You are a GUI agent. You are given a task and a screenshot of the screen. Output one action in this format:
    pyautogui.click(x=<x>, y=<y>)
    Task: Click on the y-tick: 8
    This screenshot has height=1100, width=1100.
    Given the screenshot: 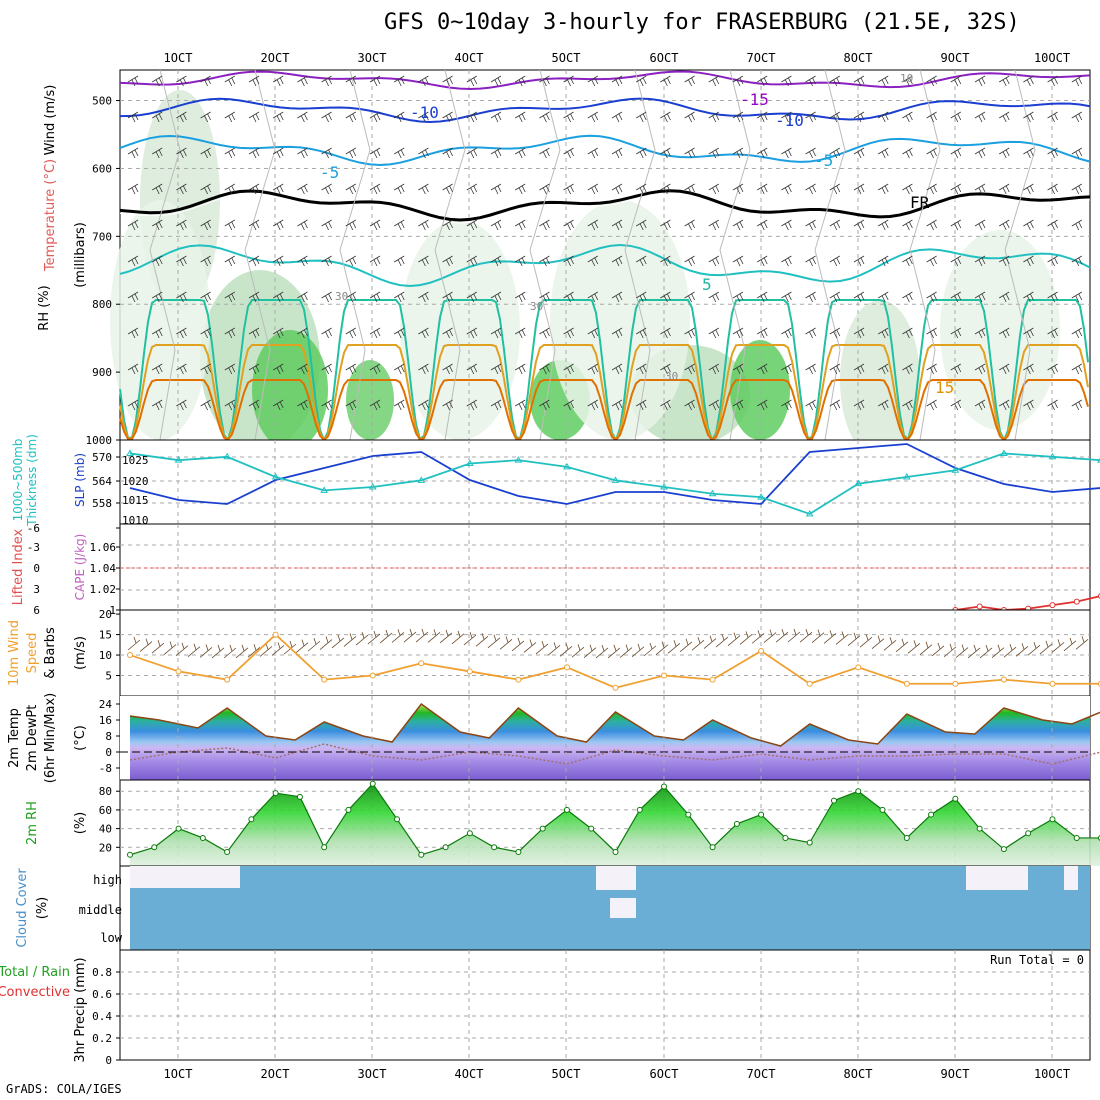 What is the action you would take?
    pyautogui.click(x=108, y=736)
    